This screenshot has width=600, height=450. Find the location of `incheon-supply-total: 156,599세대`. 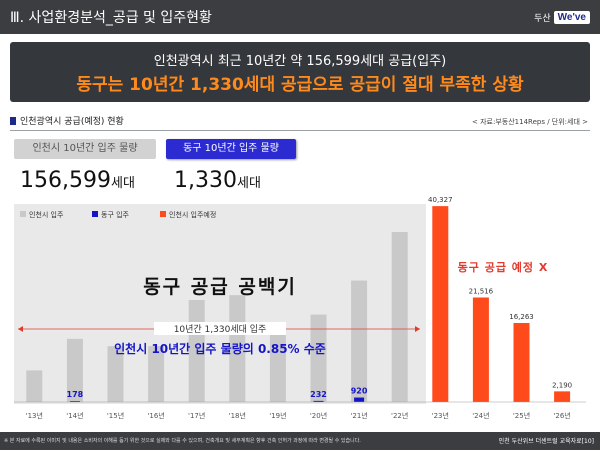

incheon-supply-total: 156,599세대 is located at coordinates (77, 180).